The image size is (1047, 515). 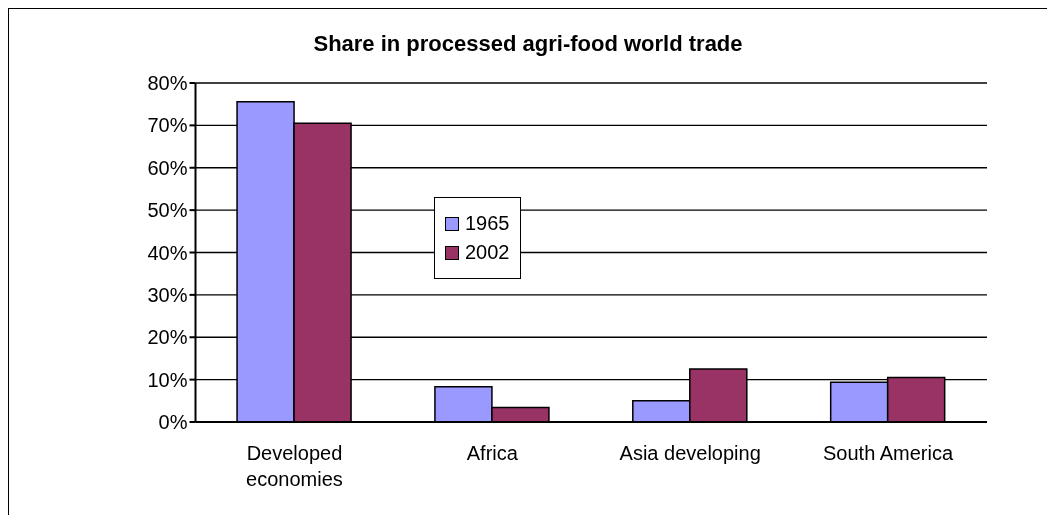 What do you see at coordinates (167, 252) in the screenshot?
I see `y-tick-label: 40%` at bounding box center [167, 252].